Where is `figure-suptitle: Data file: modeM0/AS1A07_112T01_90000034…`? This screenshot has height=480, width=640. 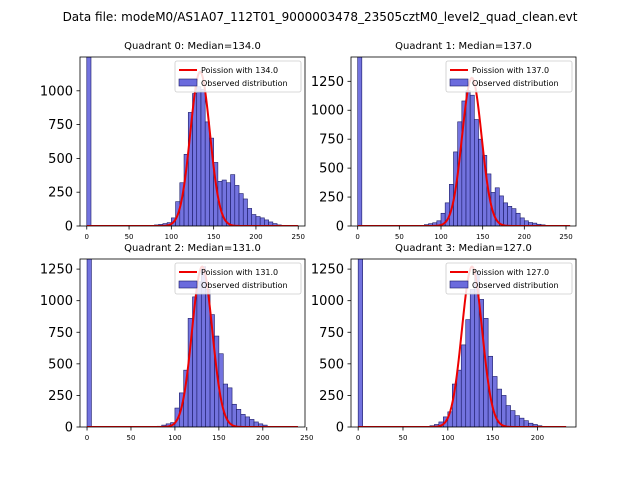
figure-suptitle: Data file: modeM0/AS1A07_112T01_90000034… is located at coordinates (320, 17).